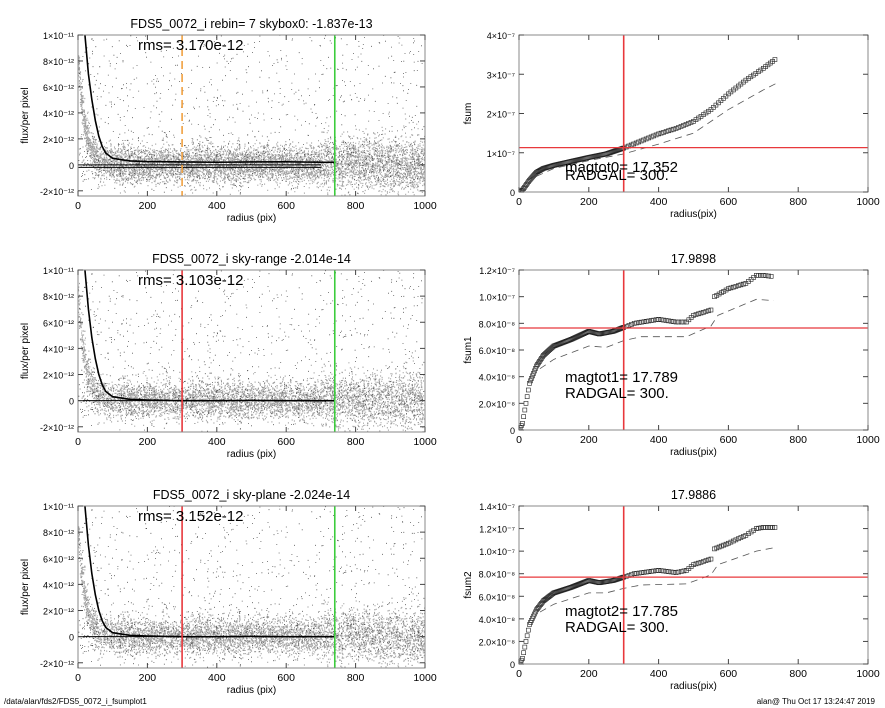  Describe the element at coordinates (251, 24) in the screenshot. I see `chart-title: FDS5_0072_i rebin= 7 skybox0: -1.837e-13` at that location.